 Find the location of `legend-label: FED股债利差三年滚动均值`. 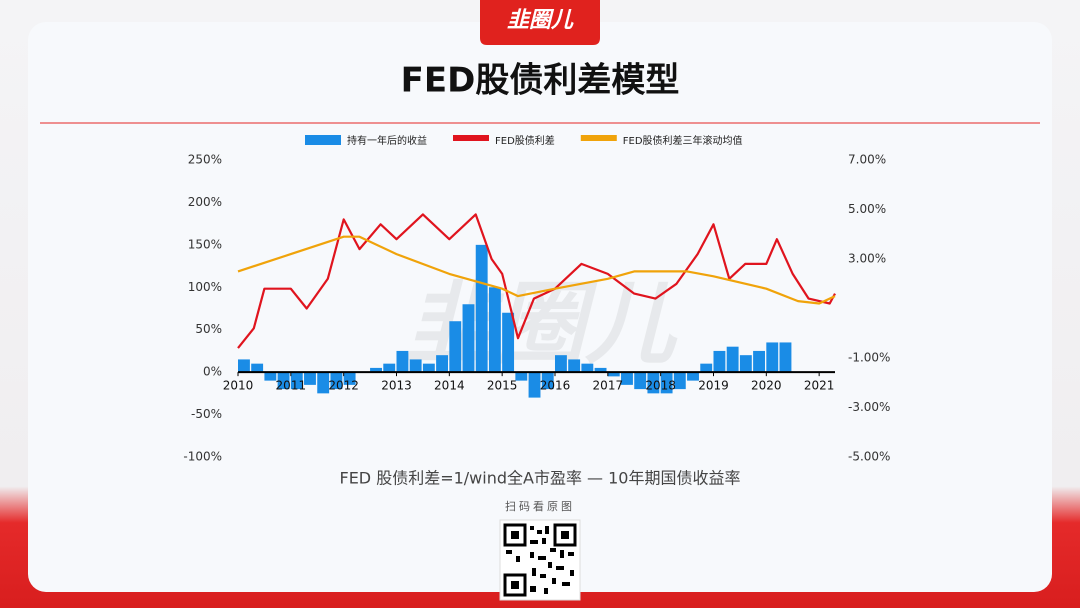

legend-label: FED股债利差三年滚动均值 is located at coordinates (683, 140).